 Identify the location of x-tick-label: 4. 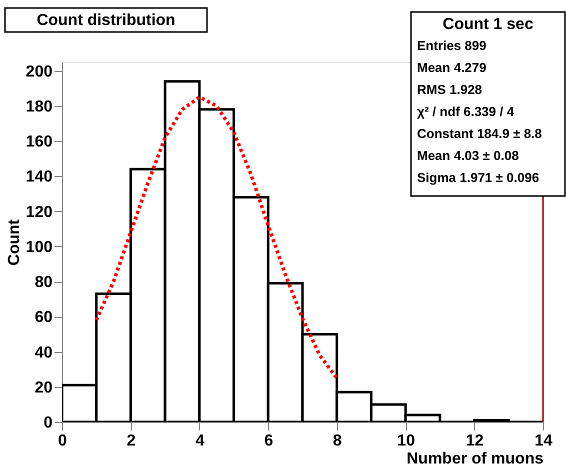
(199, 441).